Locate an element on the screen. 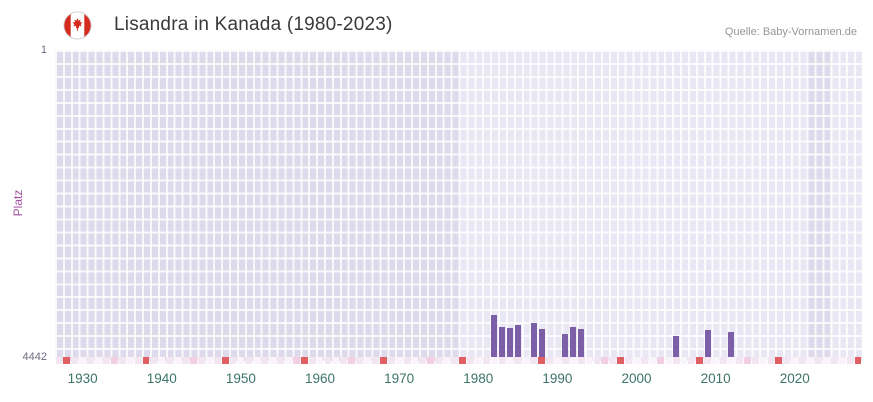 The height and width of the screenshot is (402, 873). chart-title: Lisandra in Kanada (1980-2023) is located at coordinates (253, 24).